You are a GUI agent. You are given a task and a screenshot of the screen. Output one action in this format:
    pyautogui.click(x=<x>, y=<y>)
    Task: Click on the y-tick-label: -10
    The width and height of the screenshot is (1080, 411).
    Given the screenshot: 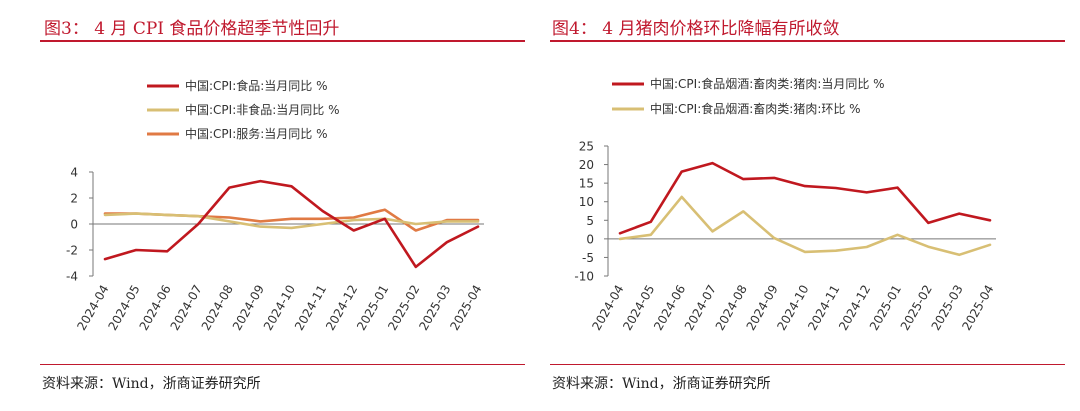 What is the action you would take?
    pyautogui.click(x=584, y=277)
    